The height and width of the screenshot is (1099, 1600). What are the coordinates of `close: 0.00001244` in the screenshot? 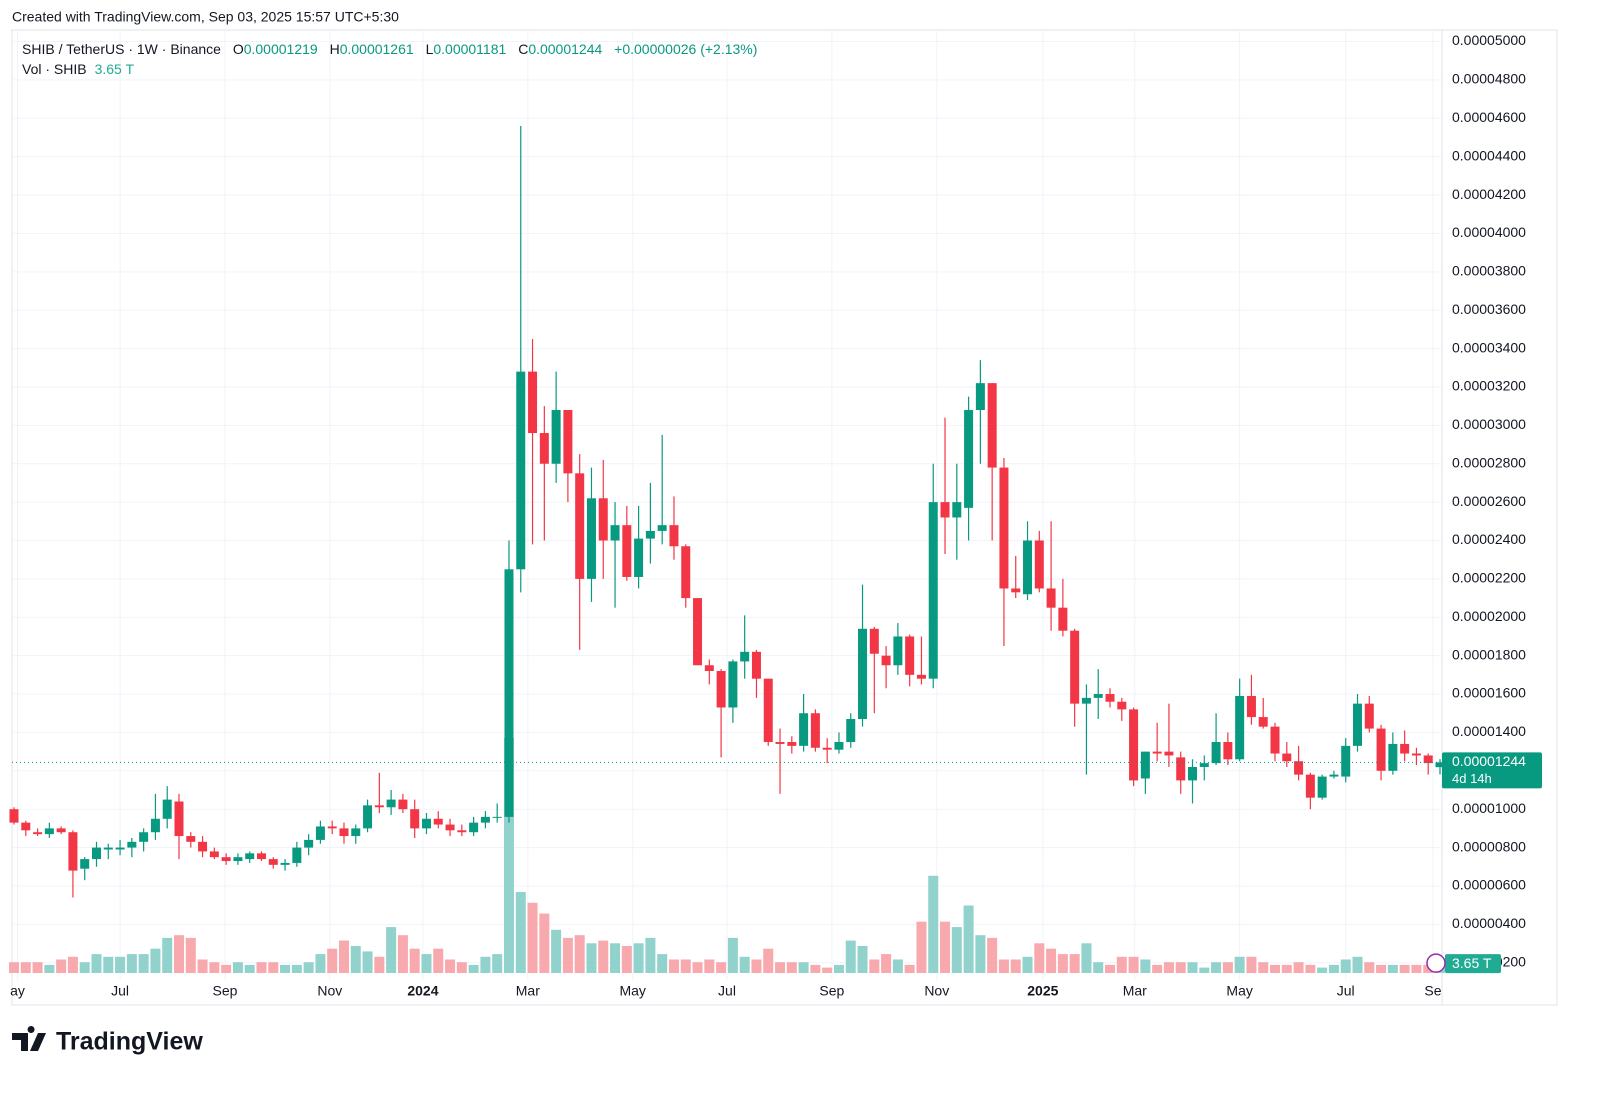 It's located at (565, 49).